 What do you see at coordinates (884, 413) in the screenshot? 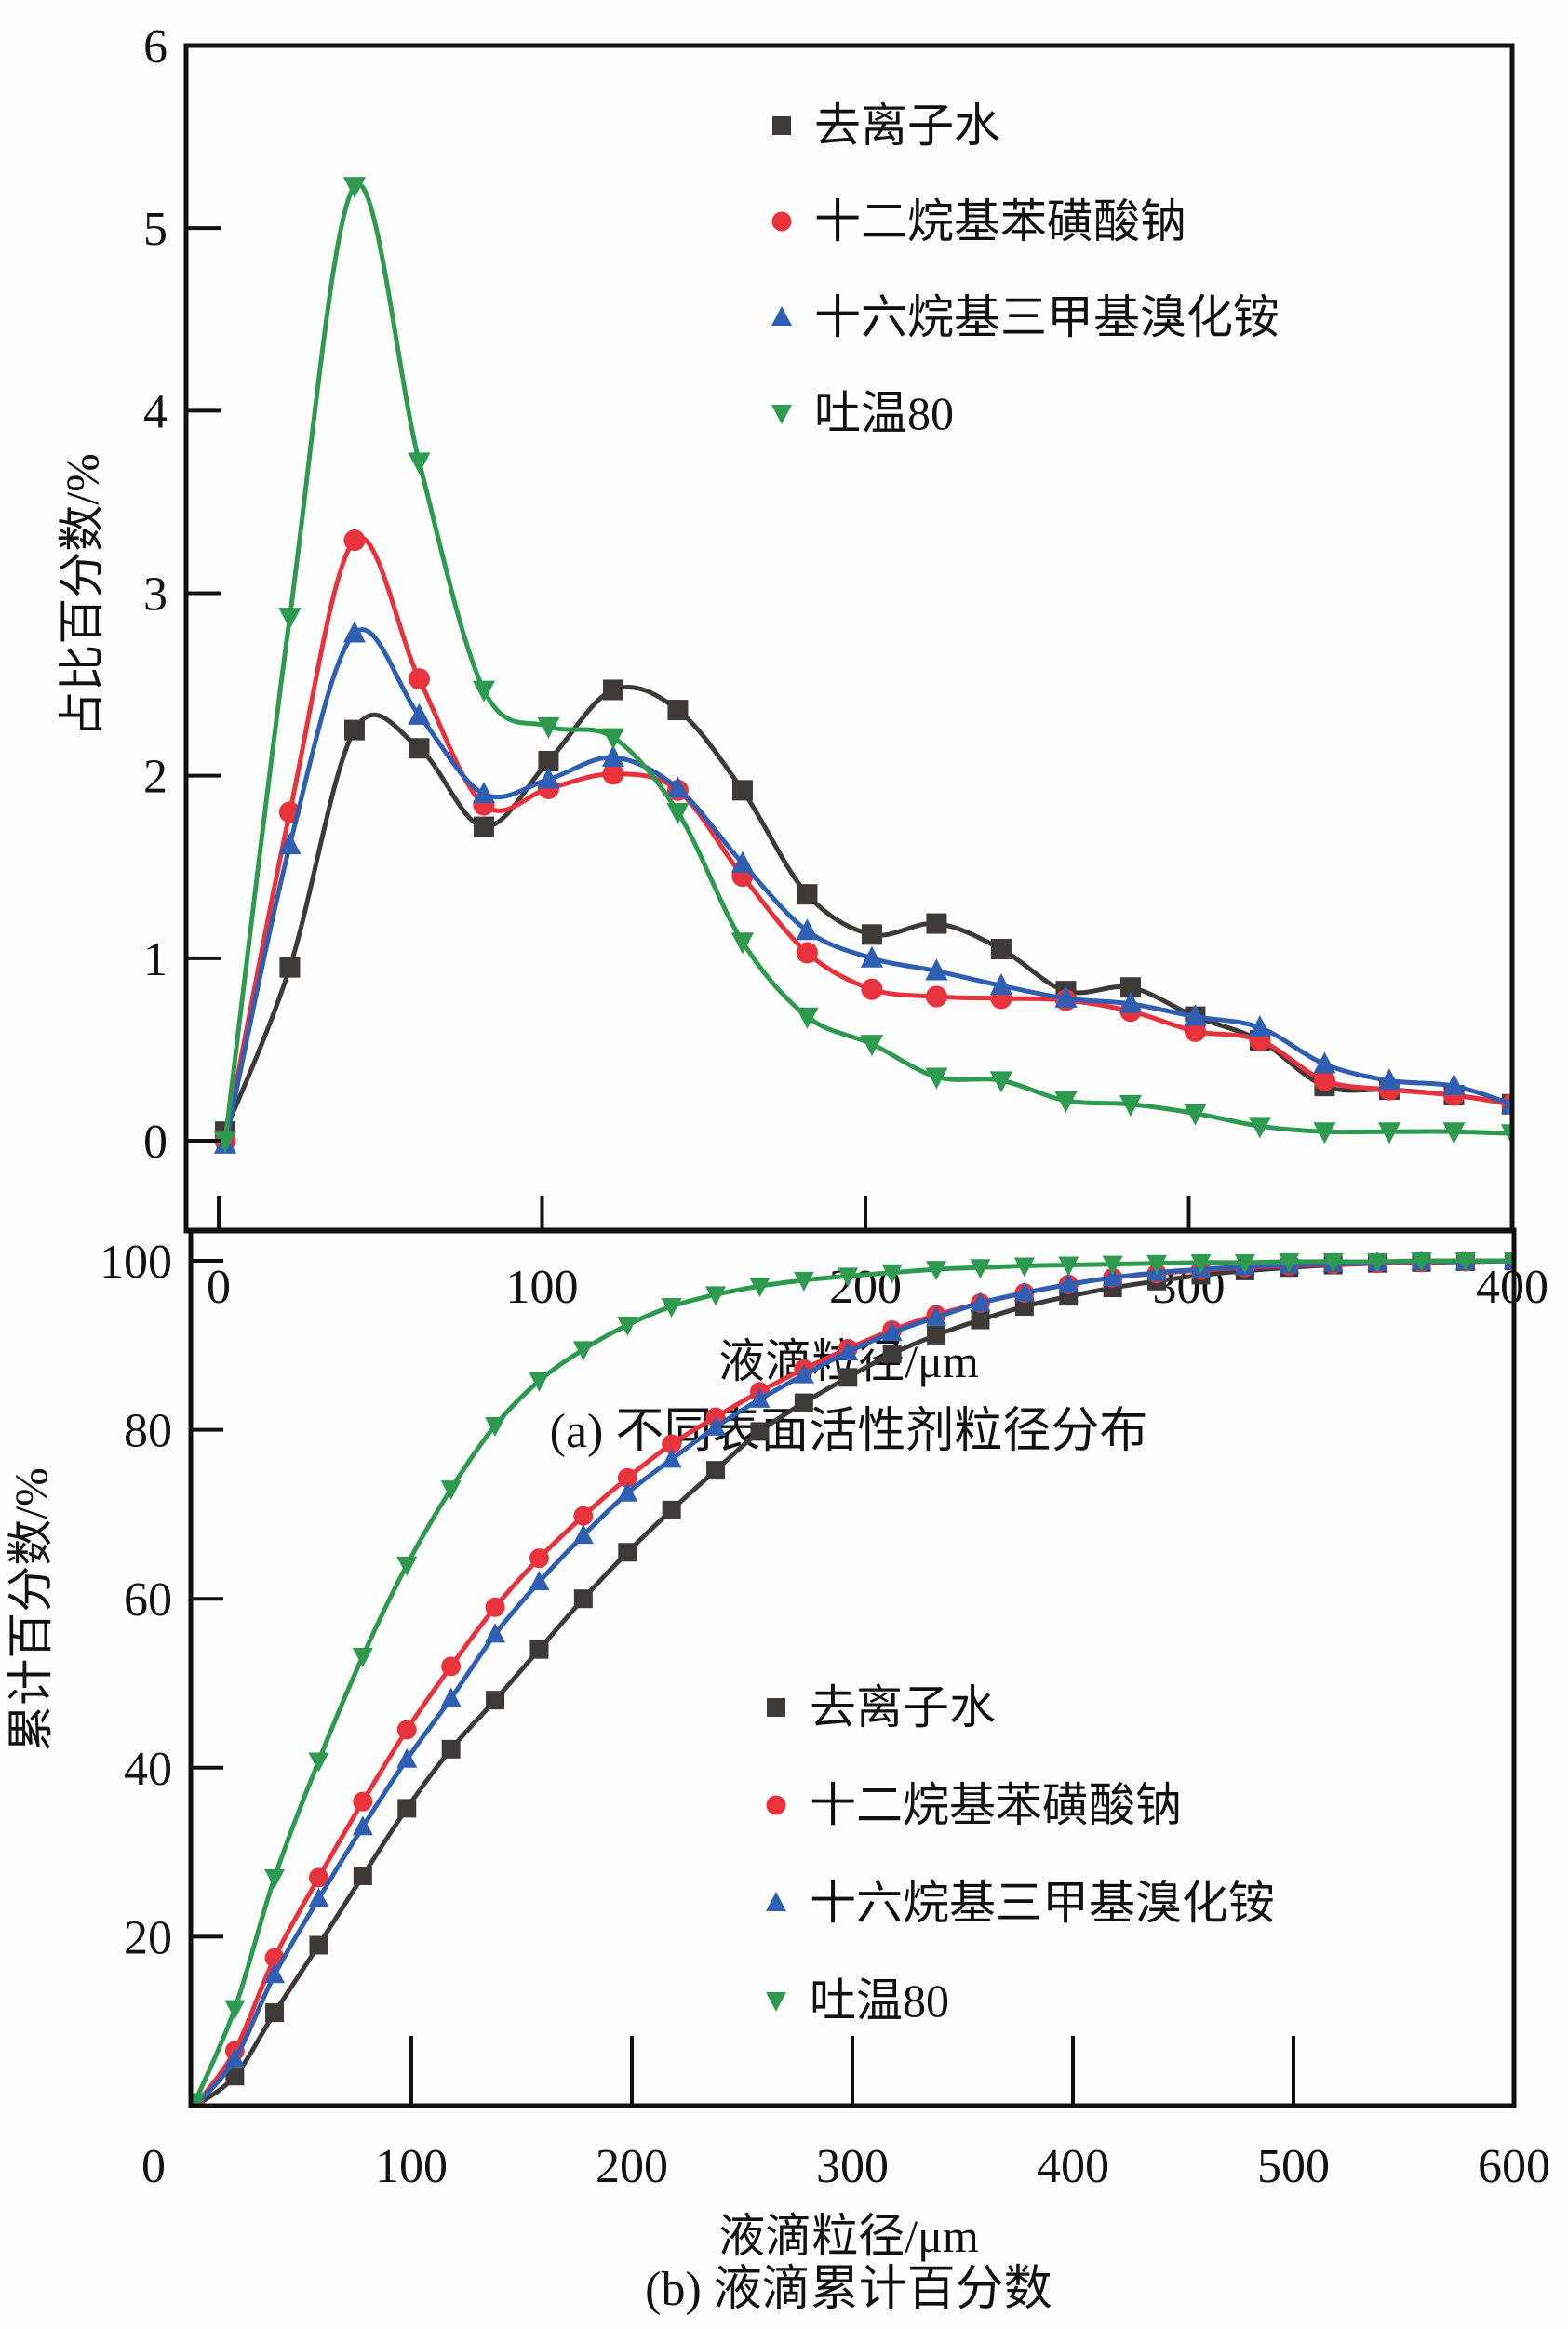
I see `legend-label: 吐温80` at bounding box center [884, 413].